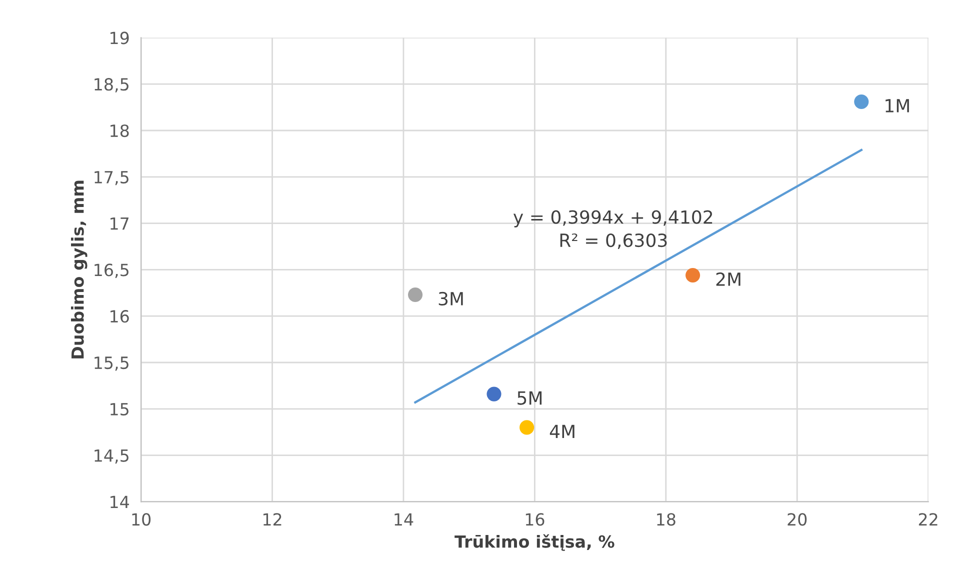  I want to click on annotation: y = 0,3994x + 9,4102, so click(612, 219).